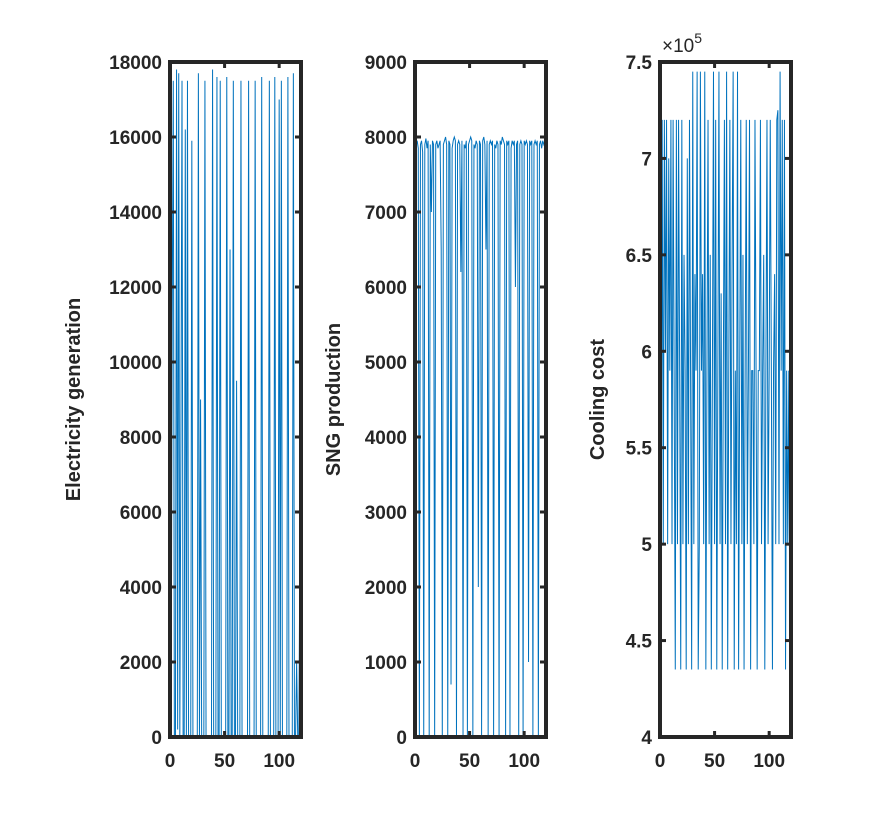  Describe the element at coordinates (639, 256) in the screenshot. I see `y-tick-label: 6.5` at that location.